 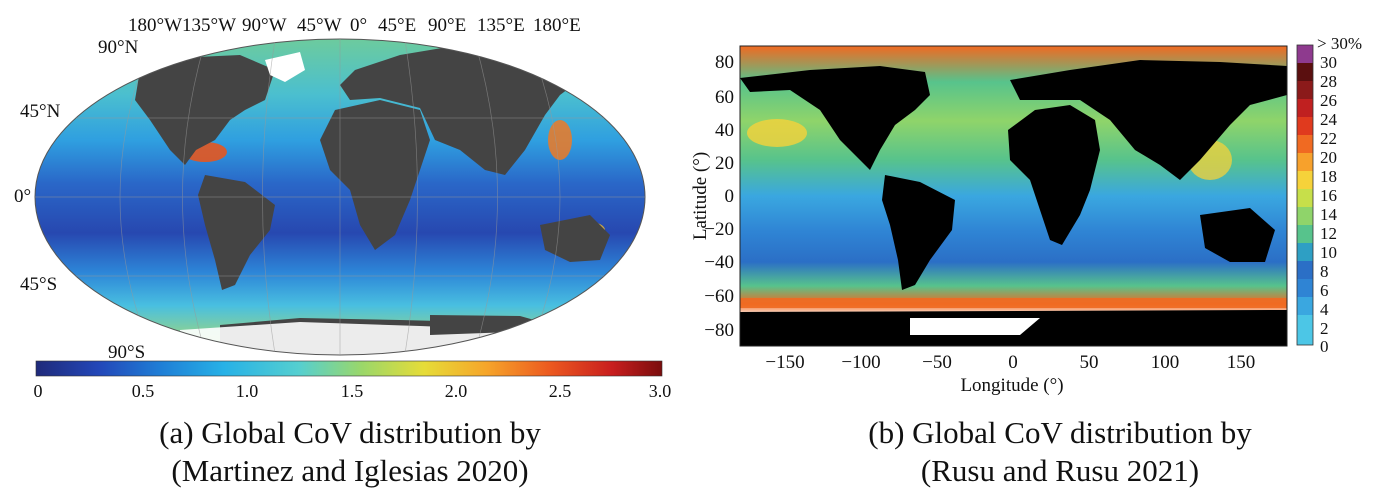 I want to click on colorbar-tick: 30, so click(x=1328, y=62).